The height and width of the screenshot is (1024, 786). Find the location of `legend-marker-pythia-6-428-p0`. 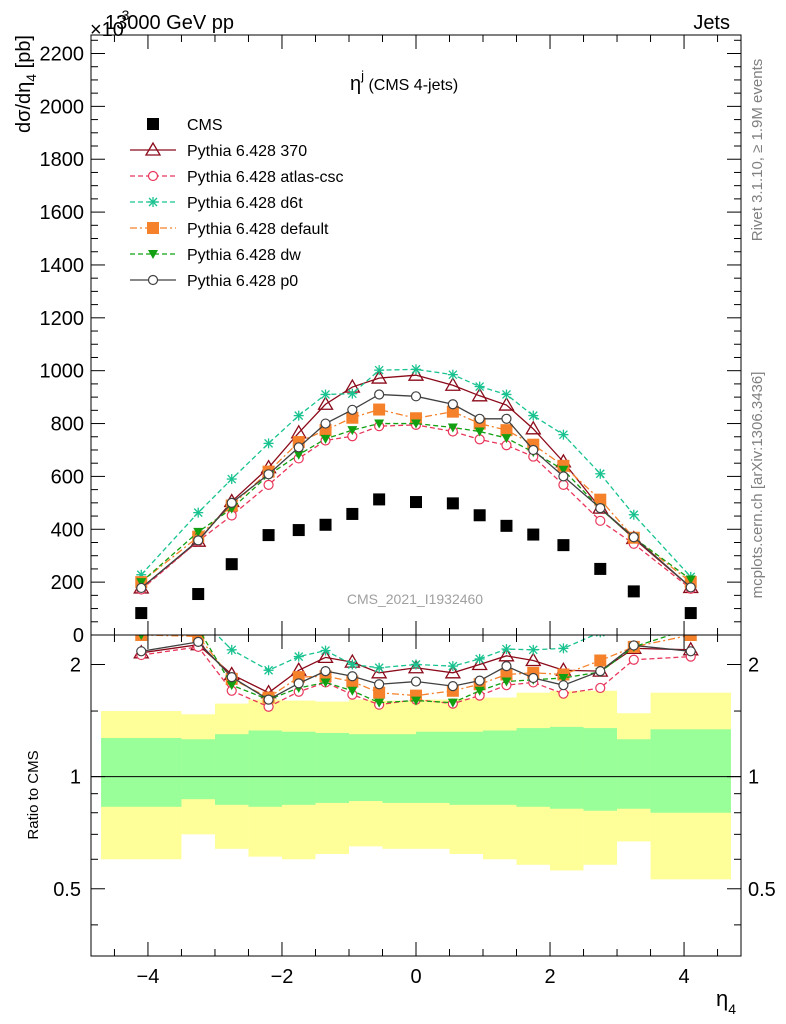

legend-marker-pythia-6-428-p0 is located at coordinates (153, 280).